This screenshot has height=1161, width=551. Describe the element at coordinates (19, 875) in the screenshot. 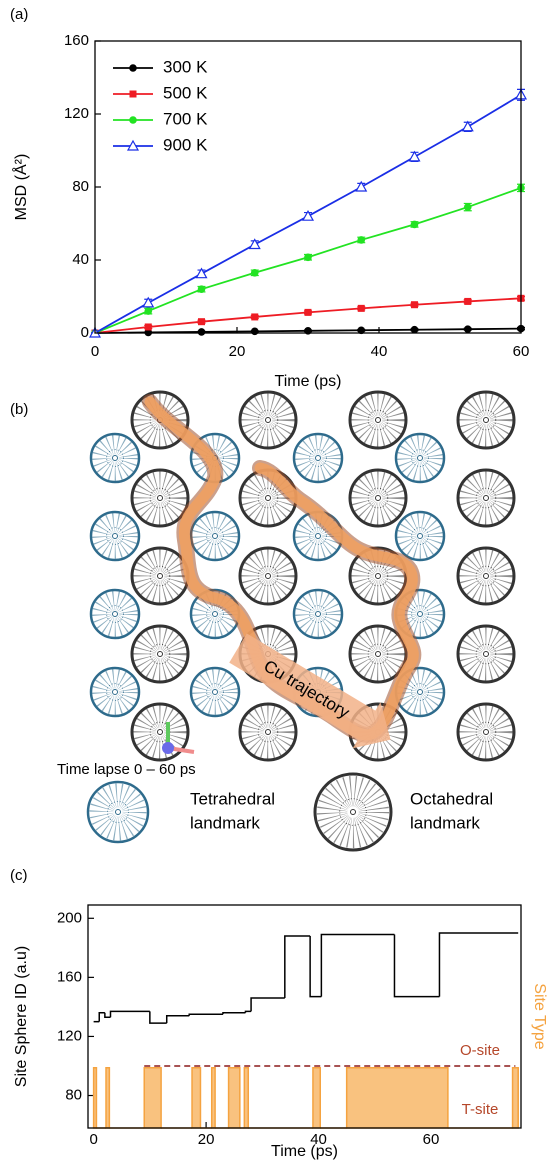

I see `panel-label: (c)` at that location.